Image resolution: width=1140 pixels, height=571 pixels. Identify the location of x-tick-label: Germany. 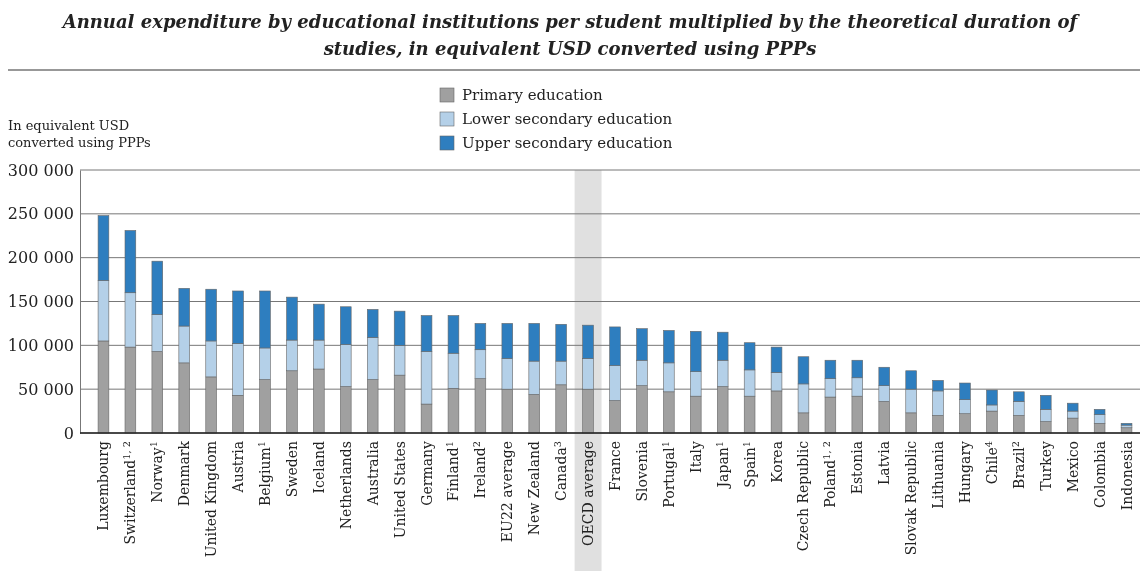
(426, 473).